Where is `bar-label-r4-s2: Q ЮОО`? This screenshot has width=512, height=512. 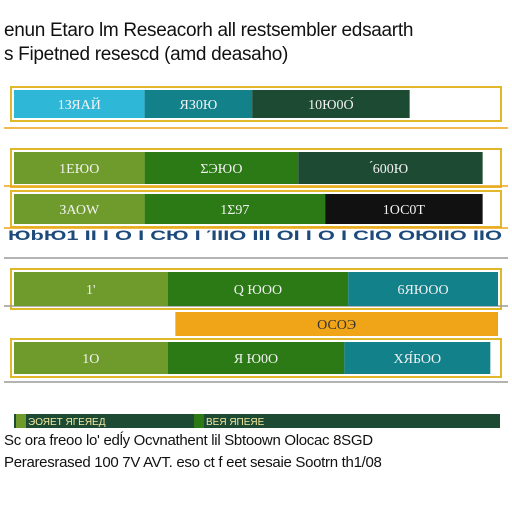
bar-label-r4-s2: Q ЮОО is located at coordinates (258, 290).